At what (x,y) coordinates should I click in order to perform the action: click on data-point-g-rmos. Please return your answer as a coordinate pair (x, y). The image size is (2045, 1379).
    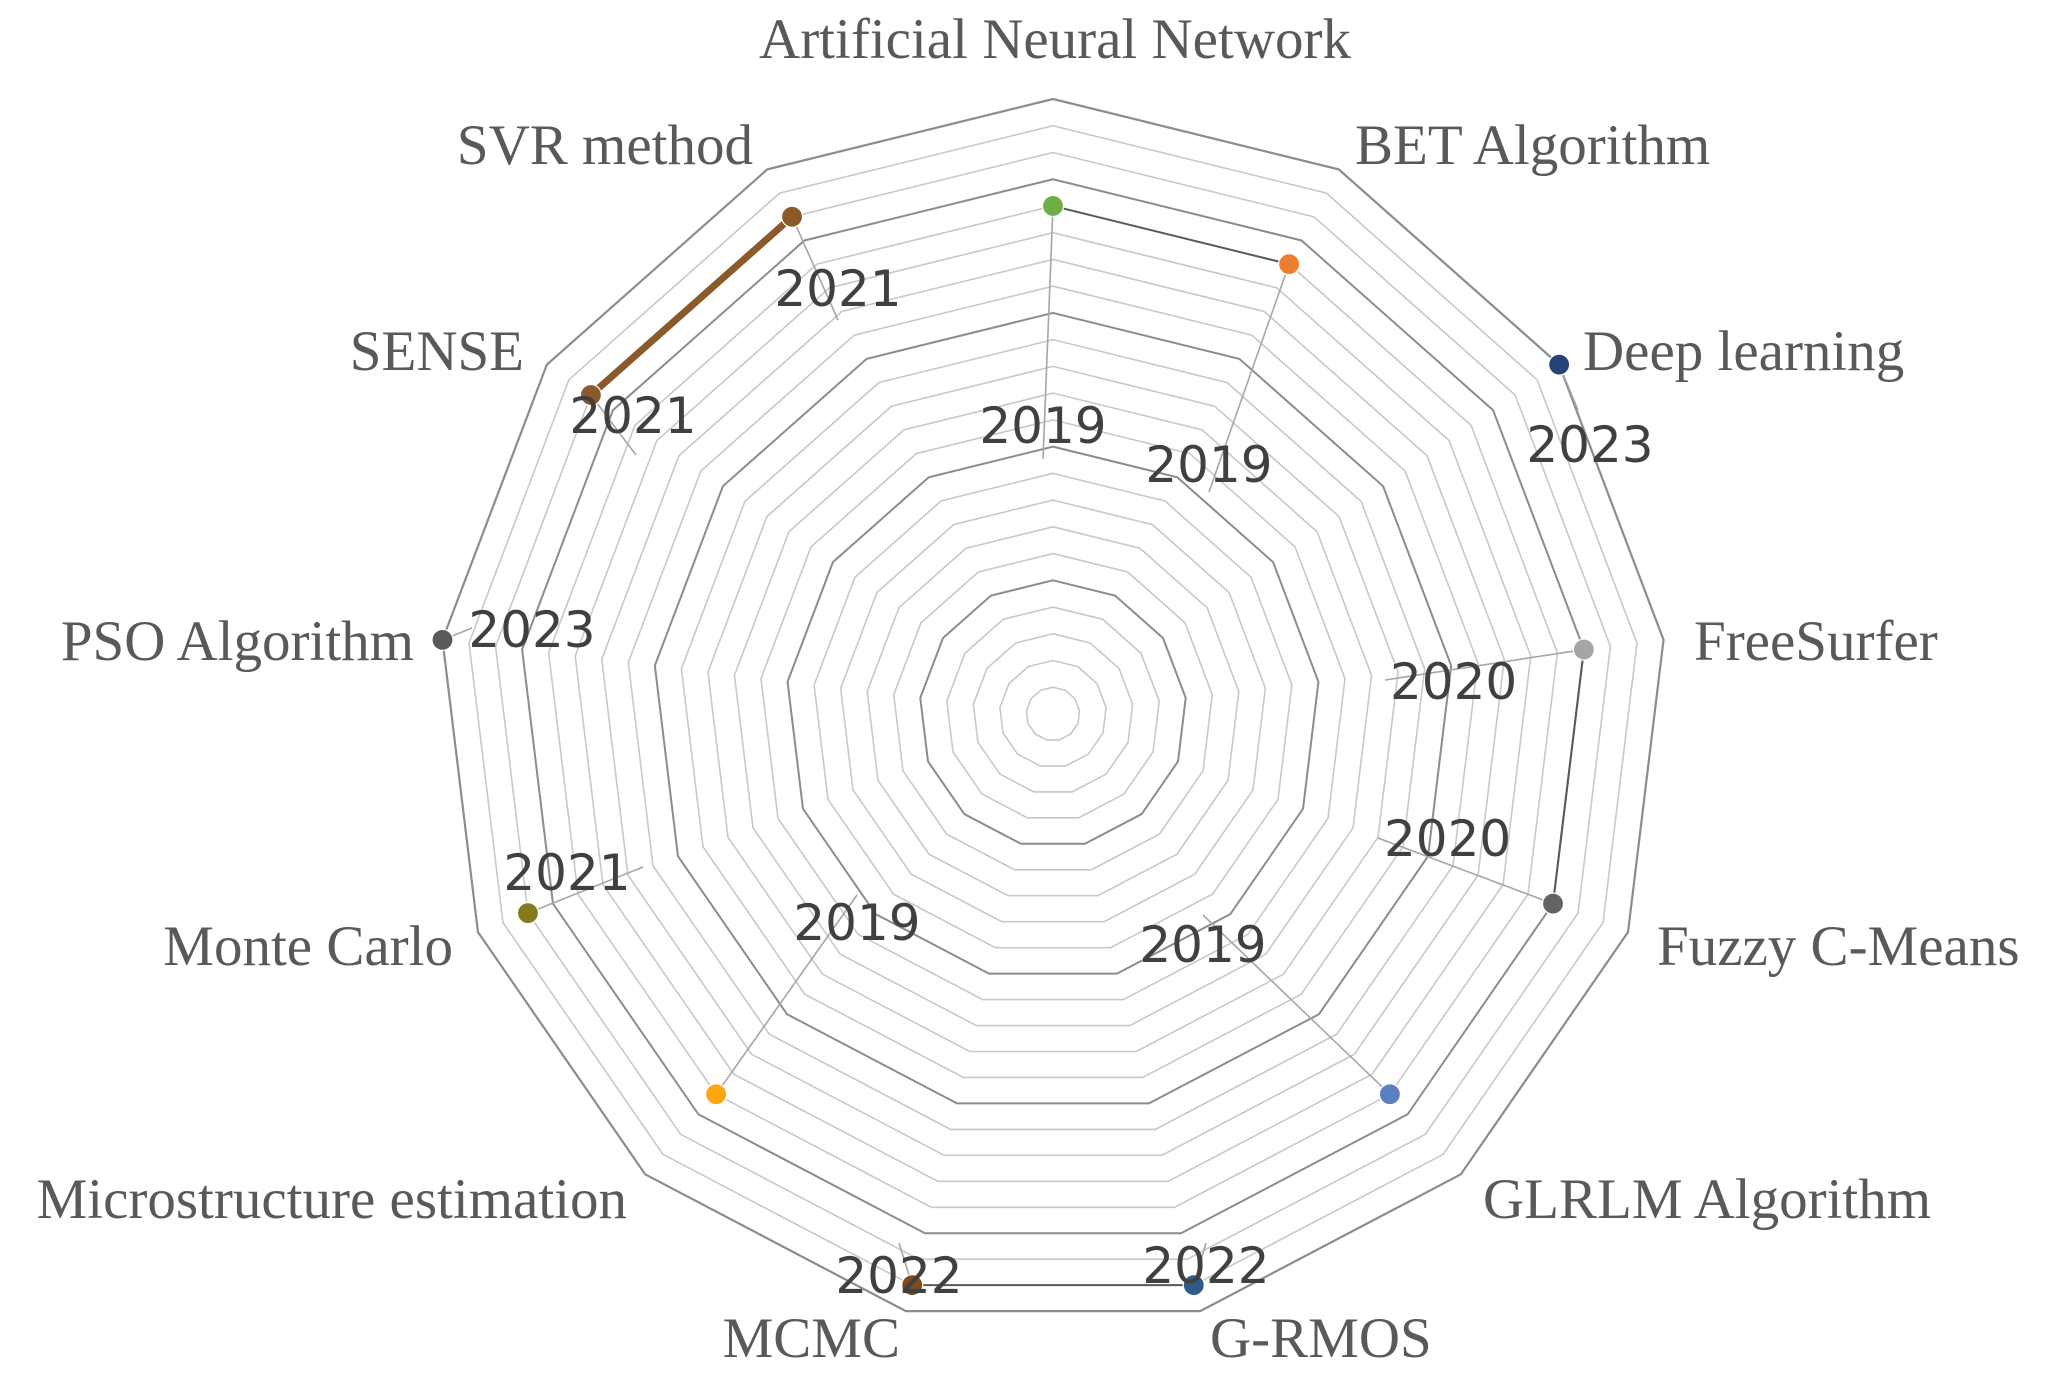
    Looking at the image, I should click on (1193, 1285).